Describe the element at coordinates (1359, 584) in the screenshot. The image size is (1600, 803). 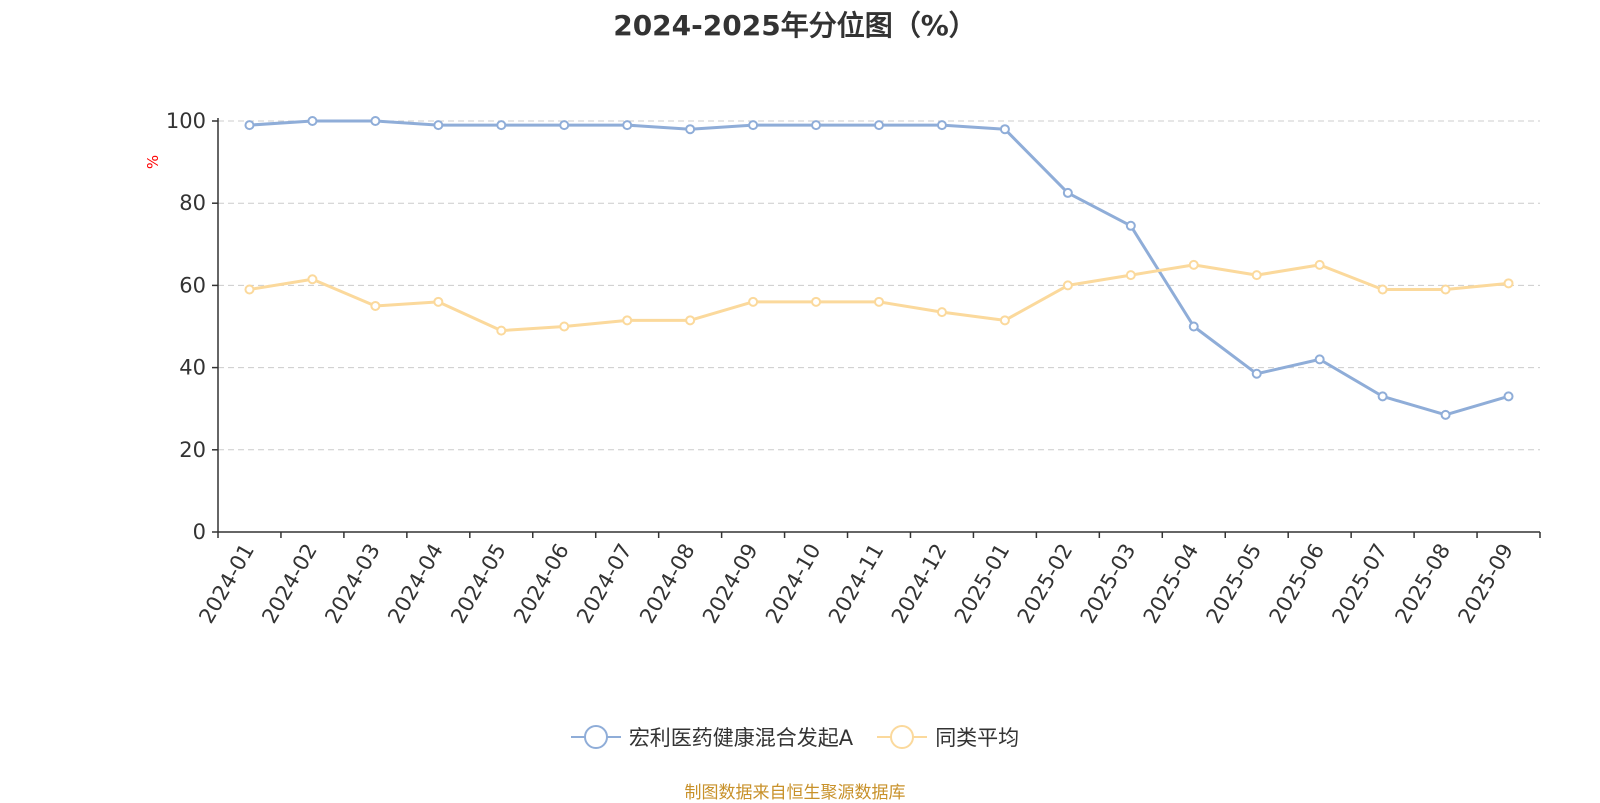
I see `x-tick-label: 2025-07` at that location.